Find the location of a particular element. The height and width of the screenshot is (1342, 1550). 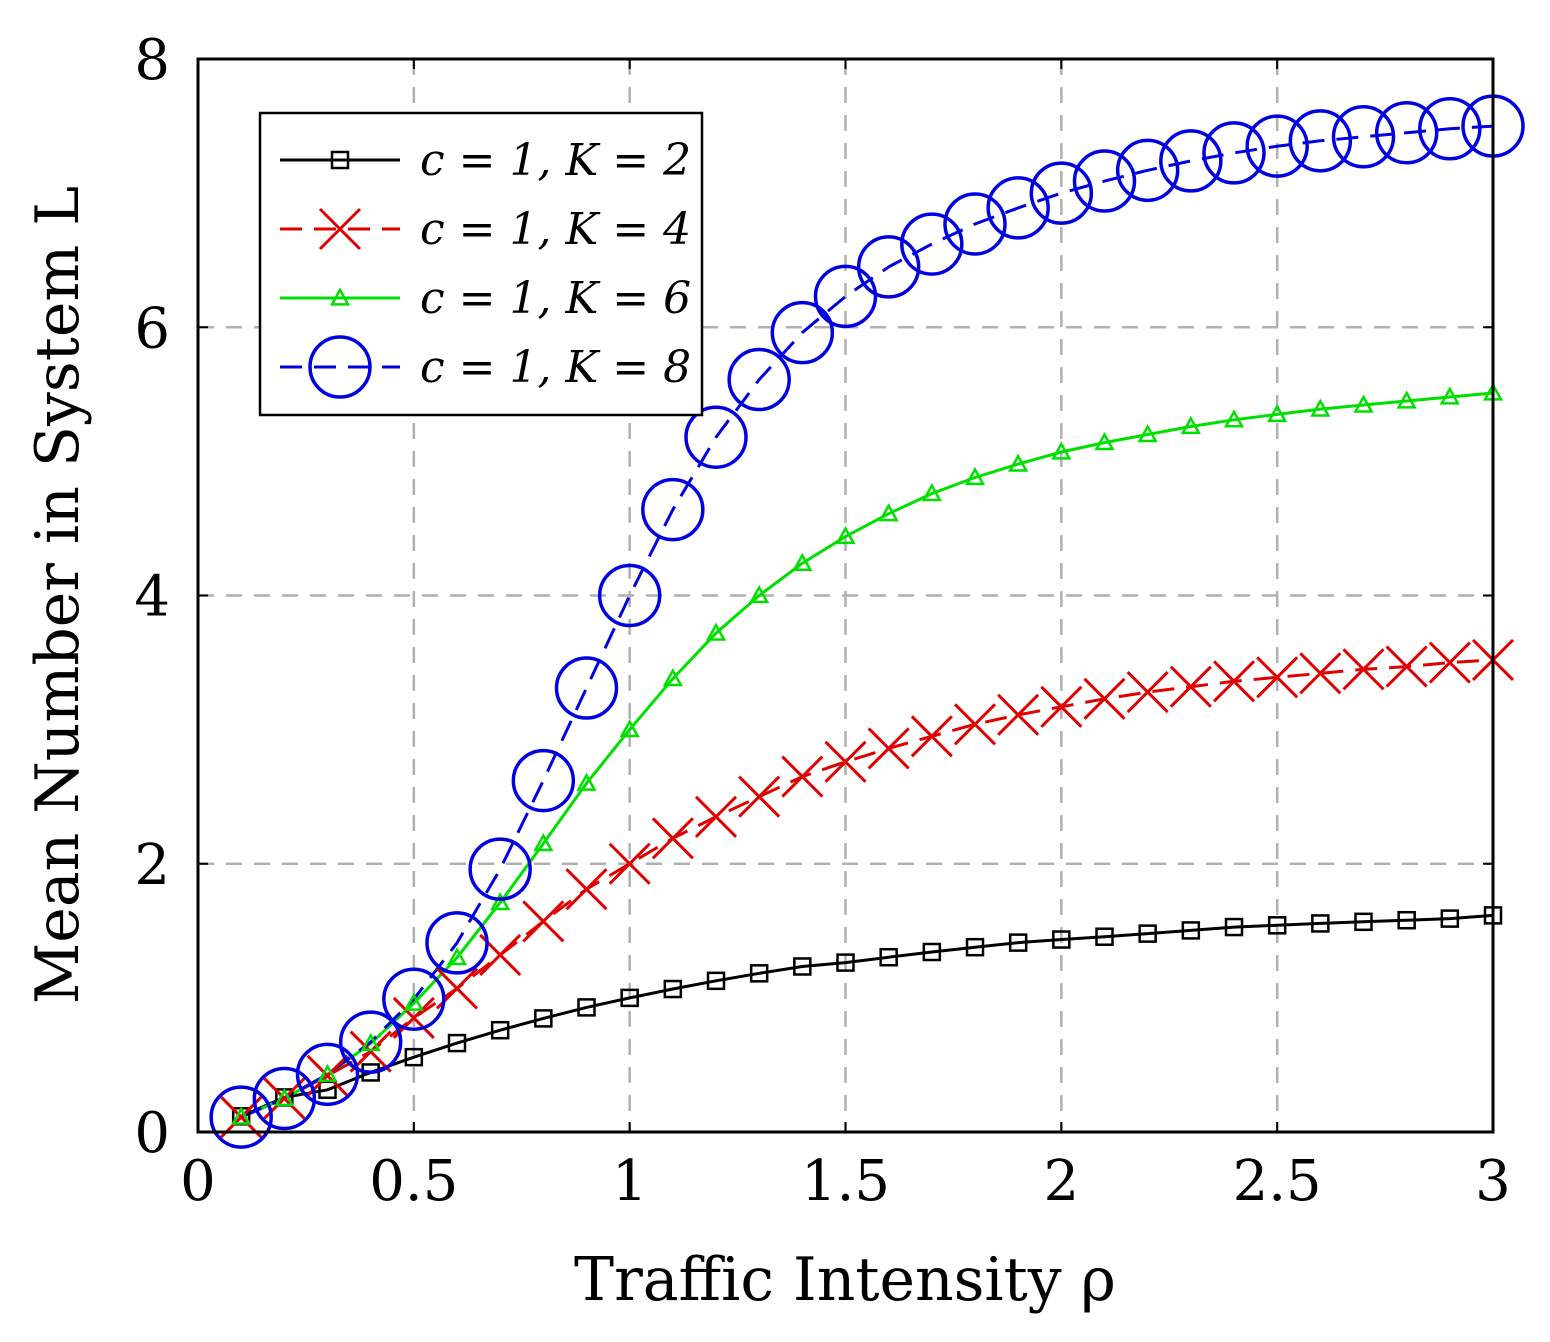

x-tick-label: 0.5 is located at coordinates (413, 1181).